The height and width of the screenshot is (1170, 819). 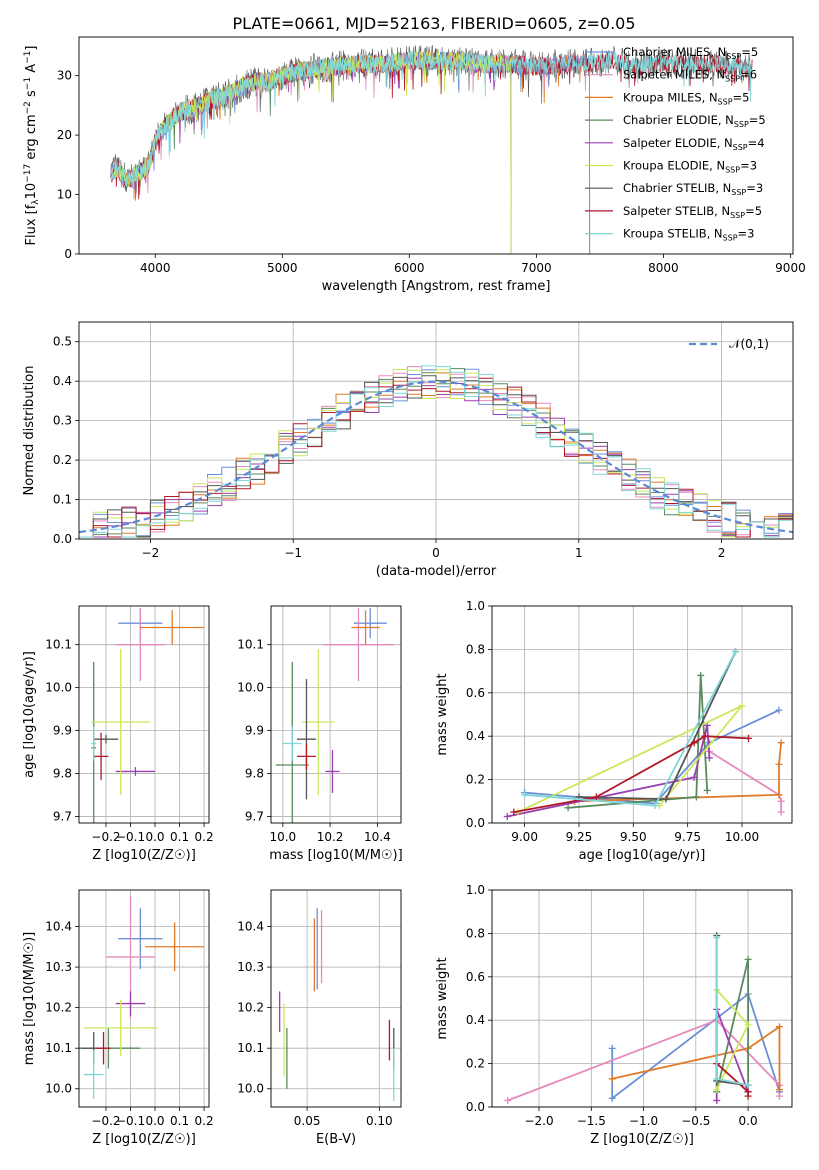 I want to click on x-tick-label: 6000, so click(x=409, y=268).